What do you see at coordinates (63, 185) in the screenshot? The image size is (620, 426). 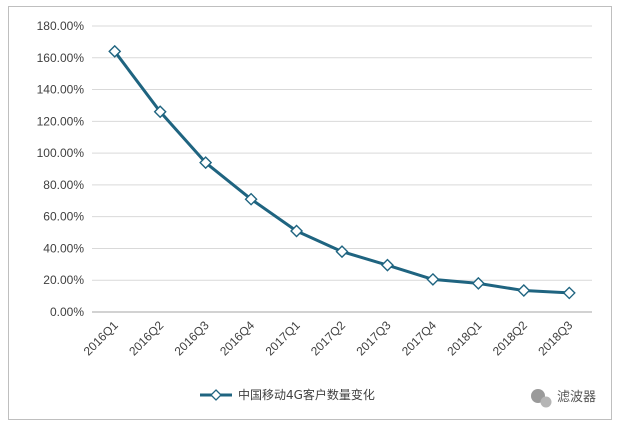 I see `y-tick-label: 80.00%` at bounding box center [63, 185].